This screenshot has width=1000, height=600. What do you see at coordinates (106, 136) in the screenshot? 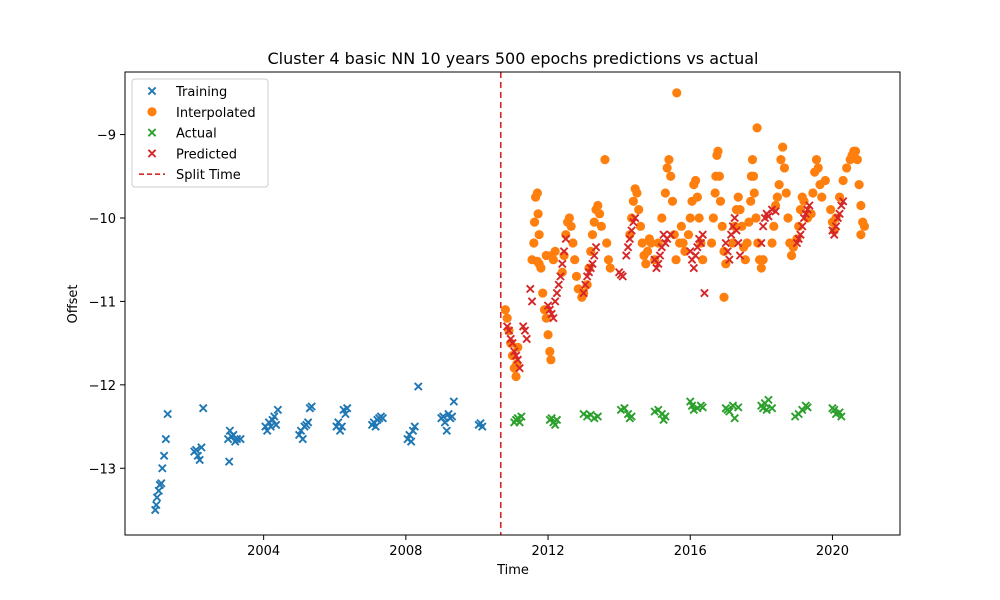
I see `y-tick-label: −9` at bounding box center [106, 136].